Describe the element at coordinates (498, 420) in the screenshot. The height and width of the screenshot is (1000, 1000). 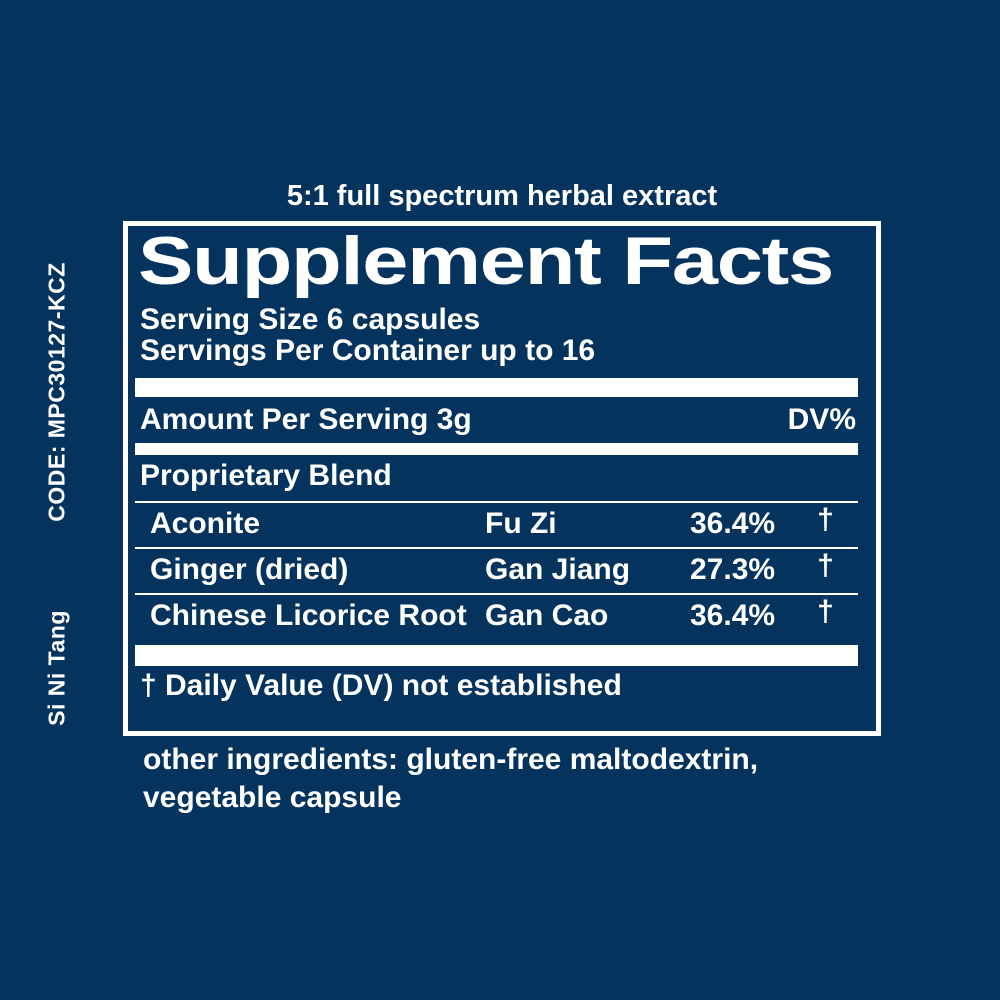
I see `amount-header-row: Amount Per Serving 3g DV%` at that location.